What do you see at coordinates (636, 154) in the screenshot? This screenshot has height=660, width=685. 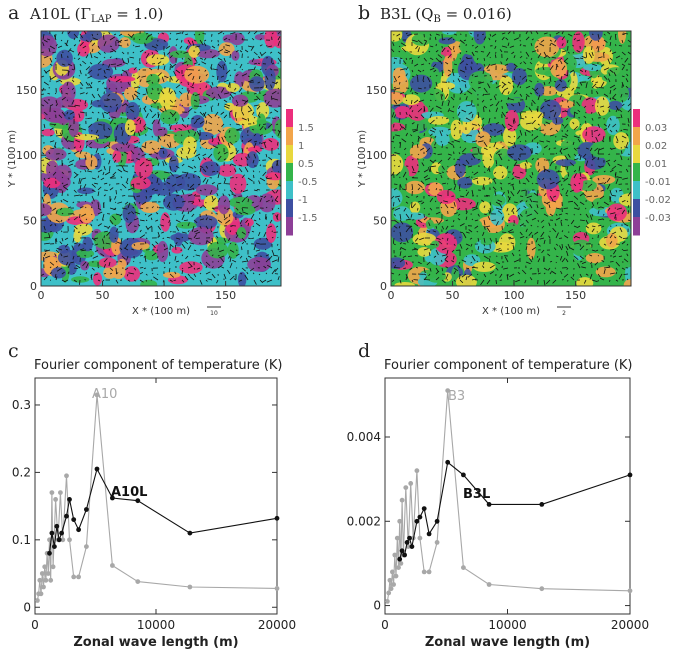 I see `colorbar-segment` at bounding box center [636, 154].